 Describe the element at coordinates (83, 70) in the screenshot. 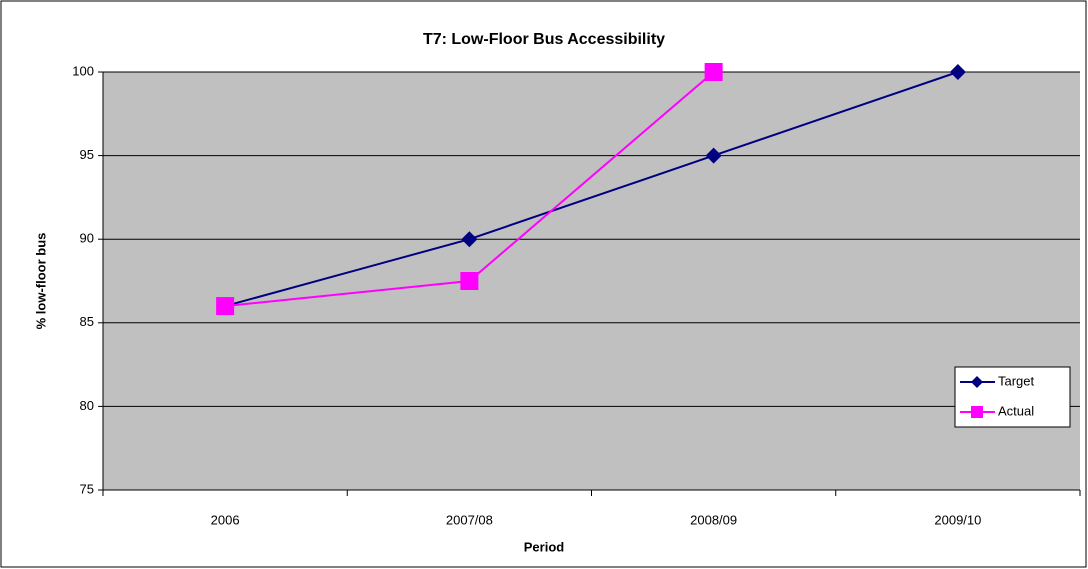

I see `y-tick-label: 100` at that location.